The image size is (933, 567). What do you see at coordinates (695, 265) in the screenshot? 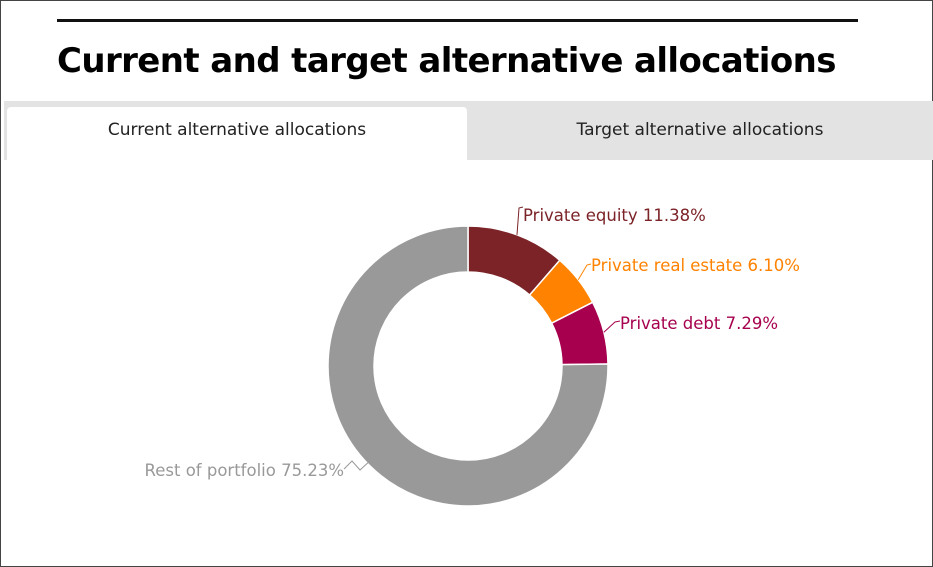
I see `data-label-private-real-estate: Private real estate 6.10%` at bounding box center [695, 265].